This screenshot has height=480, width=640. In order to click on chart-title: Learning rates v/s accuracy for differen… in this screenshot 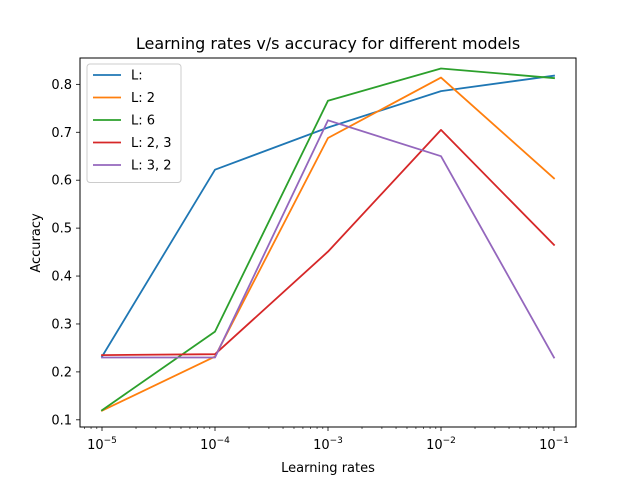, I will do `click(328, 43)`.